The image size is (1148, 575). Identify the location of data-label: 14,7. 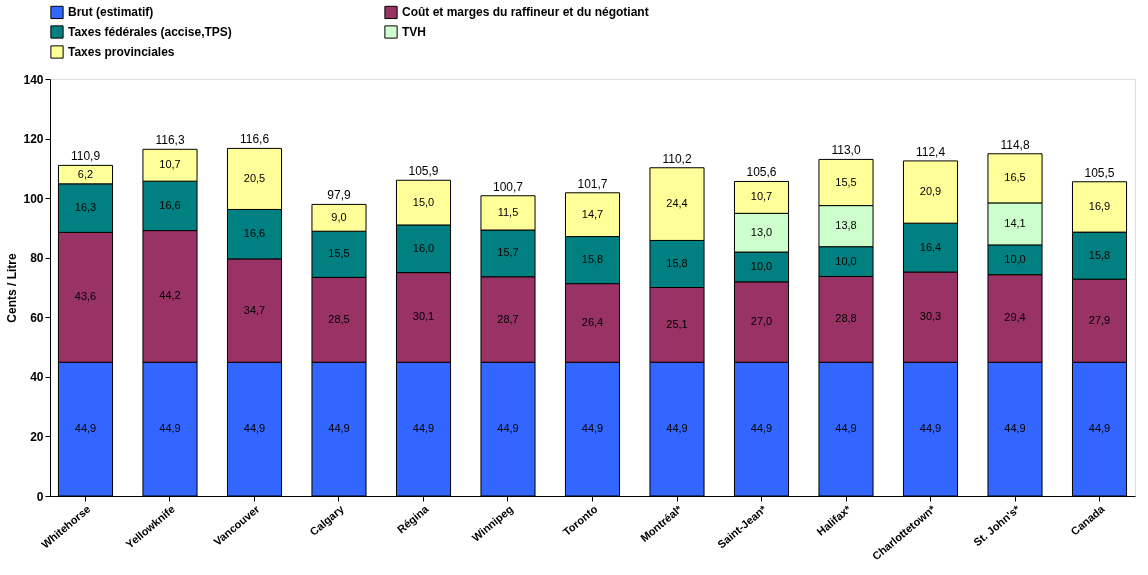
(592, 213).